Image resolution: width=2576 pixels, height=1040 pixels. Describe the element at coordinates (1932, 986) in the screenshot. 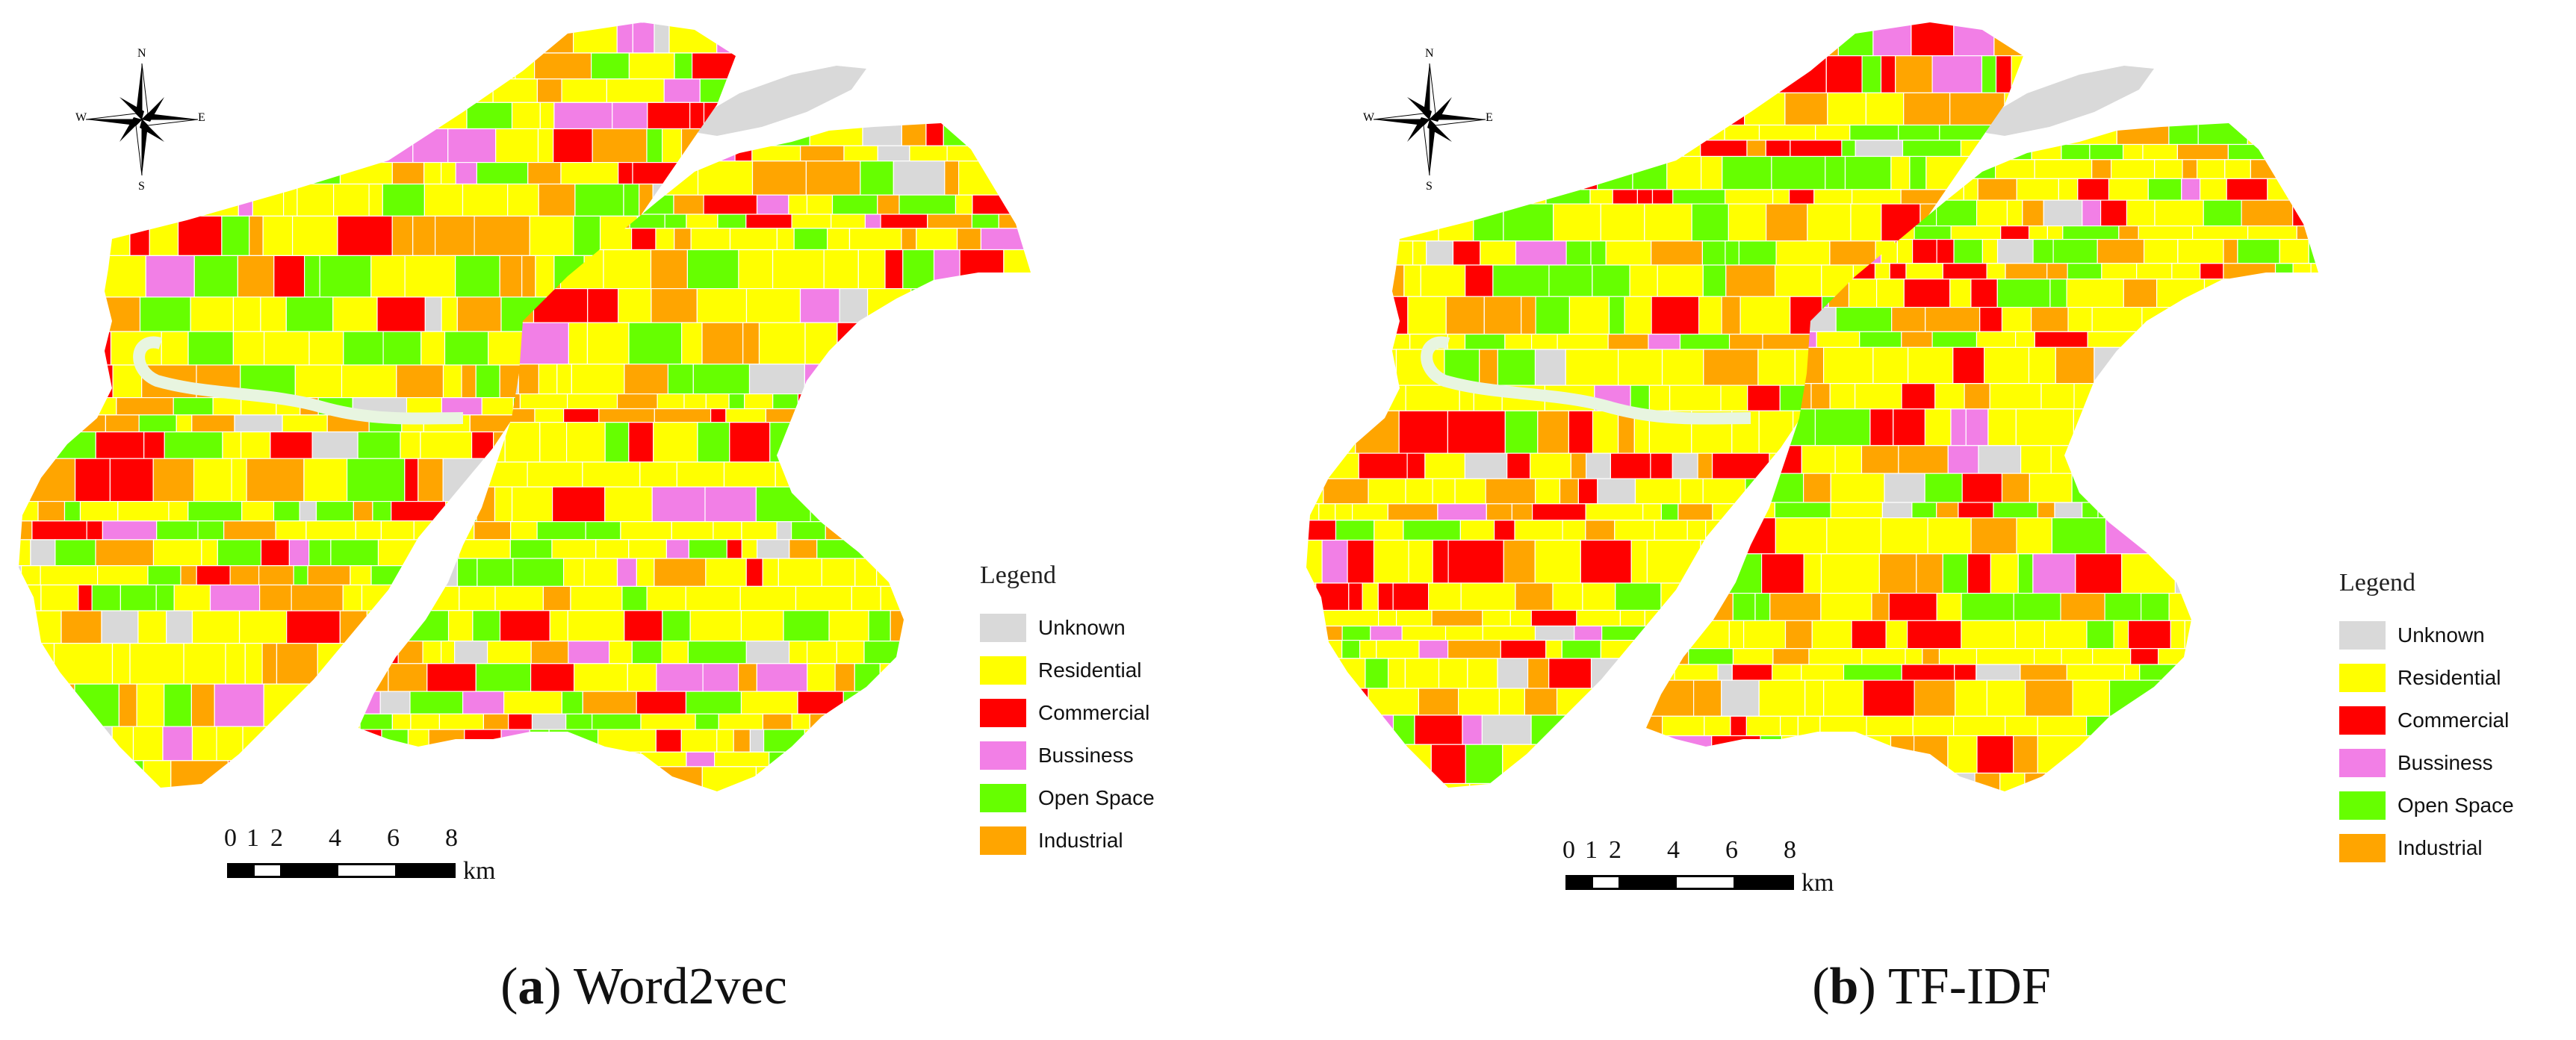

I see `panel-caption: (b) TF-IDF` at that location.